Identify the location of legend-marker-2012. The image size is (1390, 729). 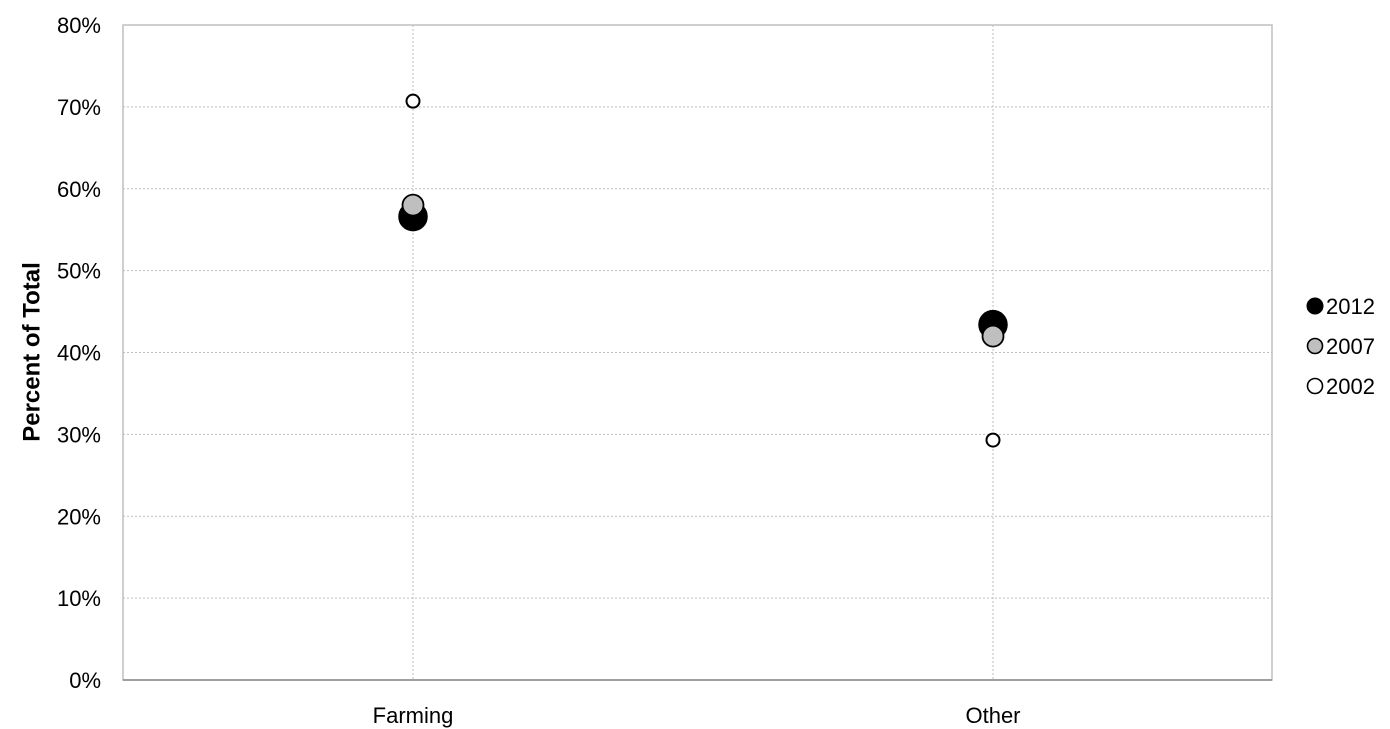
(1315, 306).